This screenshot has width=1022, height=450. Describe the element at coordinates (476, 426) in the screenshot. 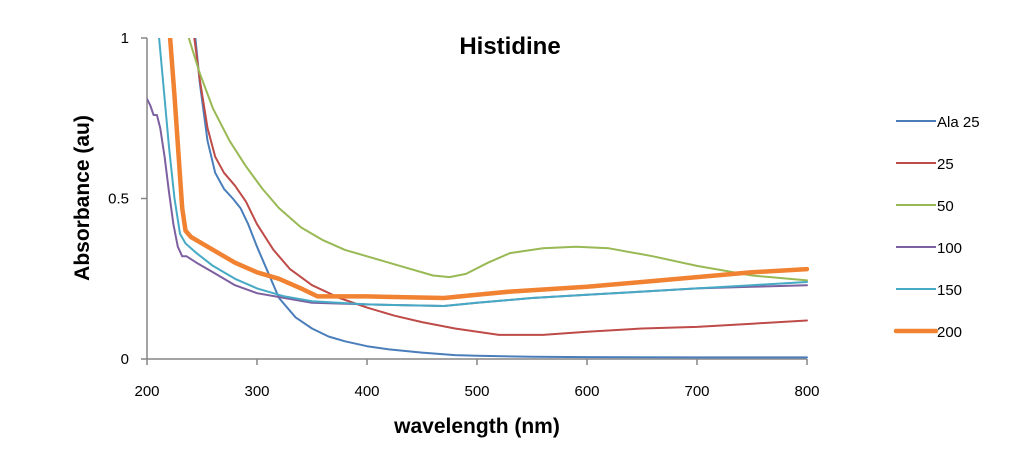

I see `x-axis-title: wavelength (nm)` at that location.